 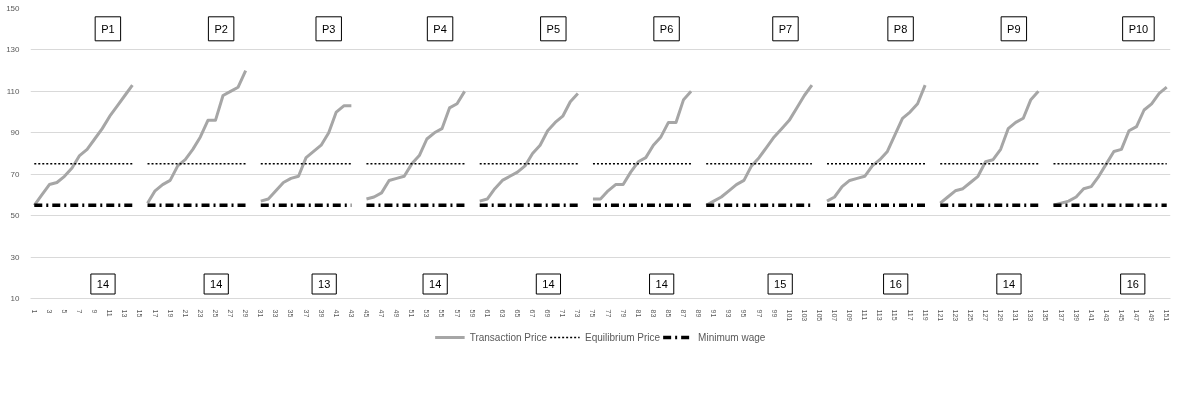 I want to click on legend-label: Transaction Price, so click(x=508, y=337).